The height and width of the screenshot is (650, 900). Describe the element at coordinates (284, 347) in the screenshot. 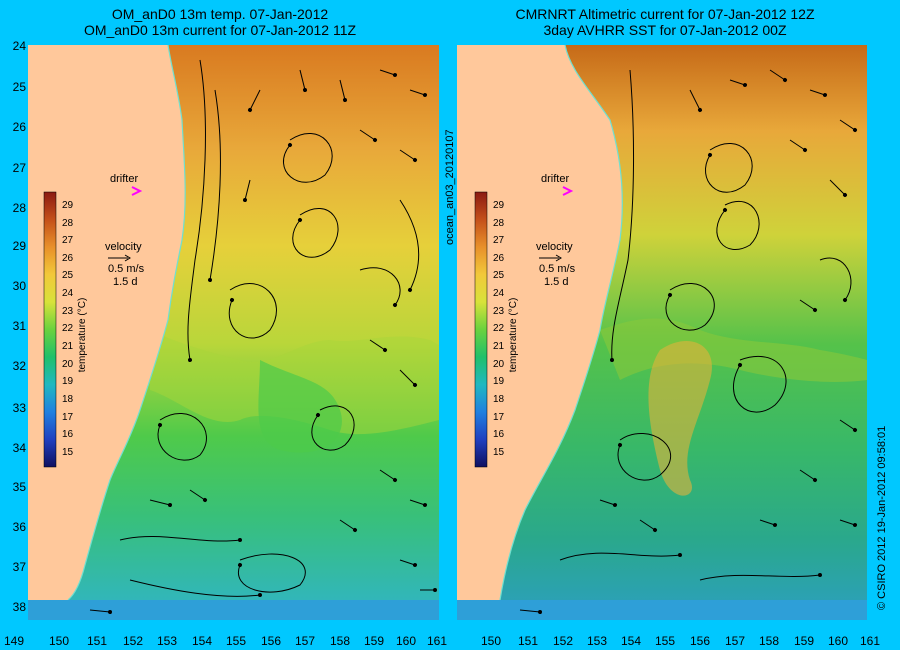

I see `left-frontal-band` at that location.